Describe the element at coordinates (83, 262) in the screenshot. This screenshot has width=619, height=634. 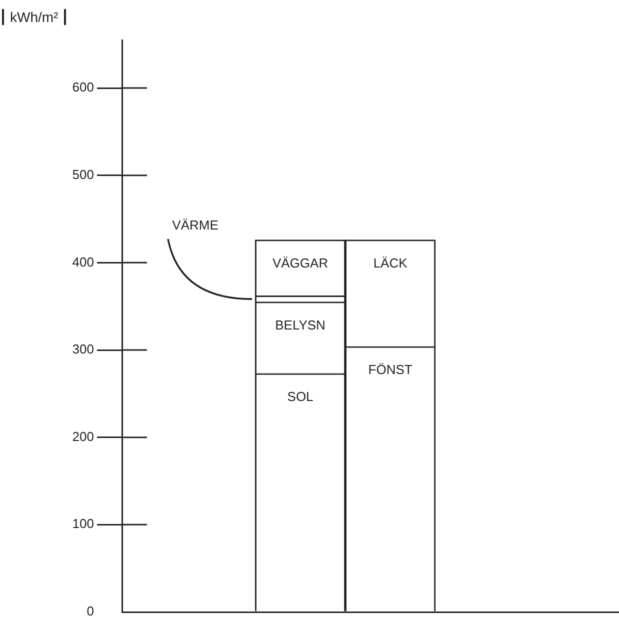
I see `y-tick-label: 400` at that location.